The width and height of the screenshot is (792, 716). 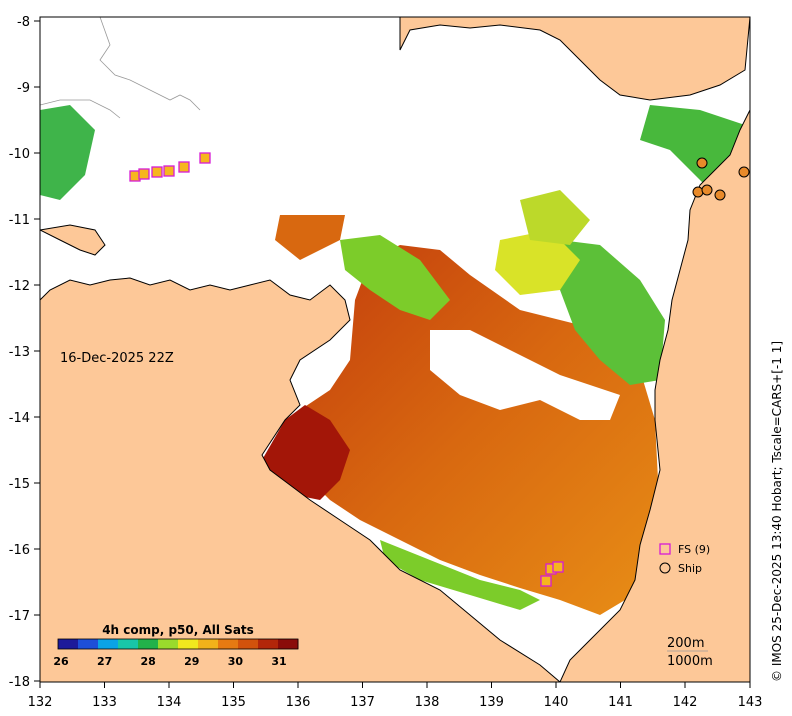 I want to click on x-tick-label: 137, so click(x=362, y=702).